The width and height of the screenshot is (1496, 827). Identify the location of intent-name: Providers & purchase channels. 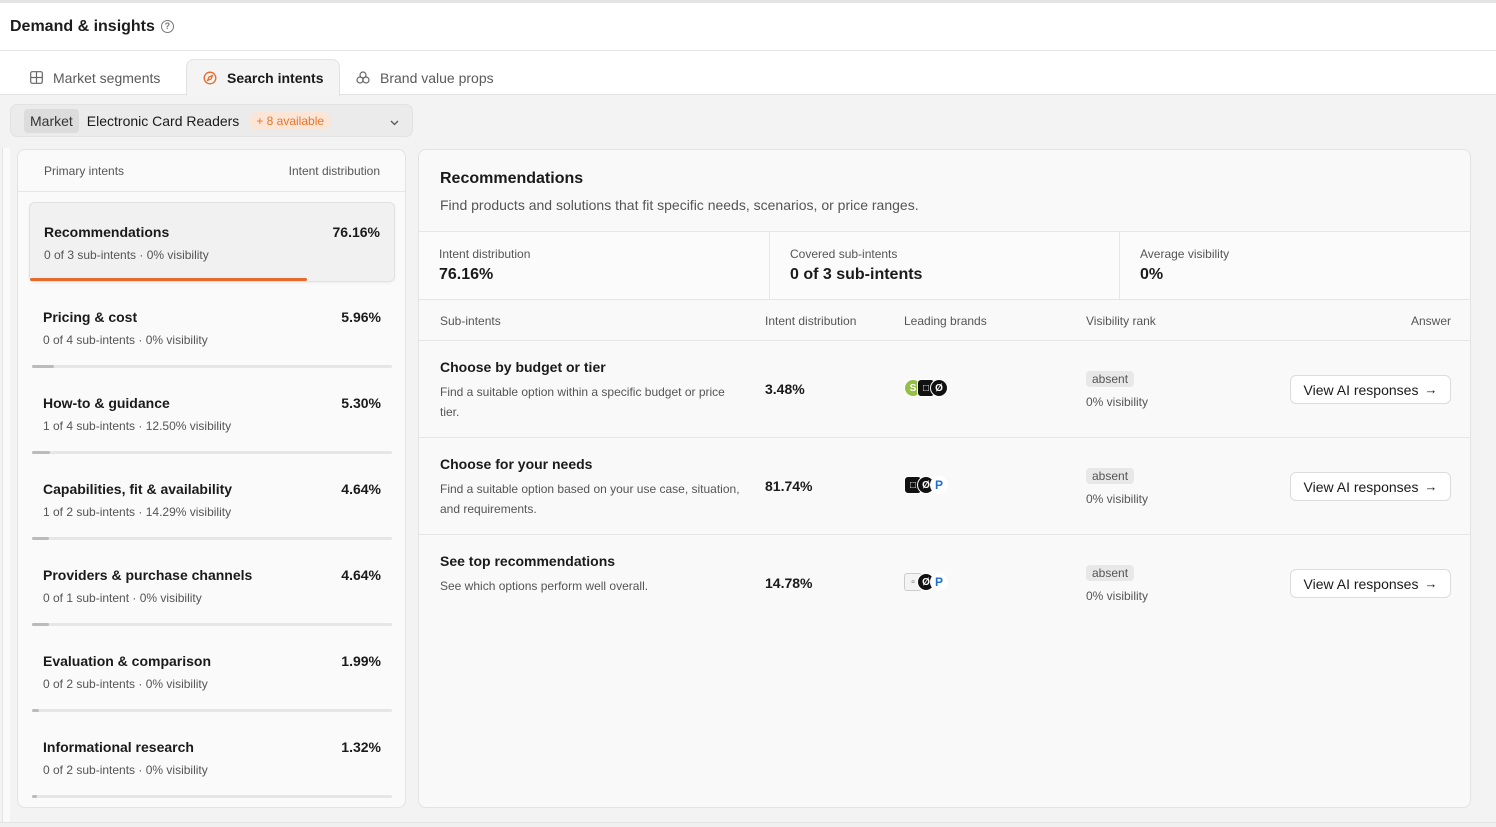
(148, 575).